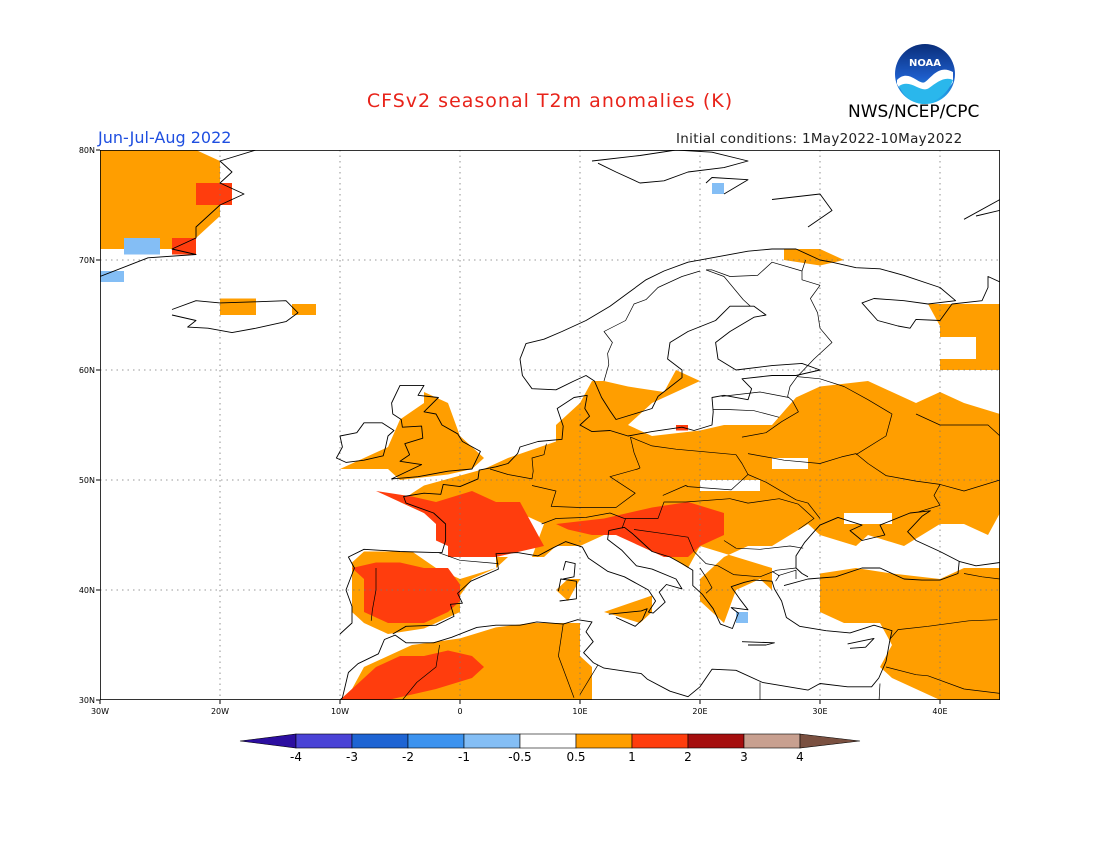 The image size is (1100, 850). I want to click on lon-label-30W: 30W, so click(100, 711).